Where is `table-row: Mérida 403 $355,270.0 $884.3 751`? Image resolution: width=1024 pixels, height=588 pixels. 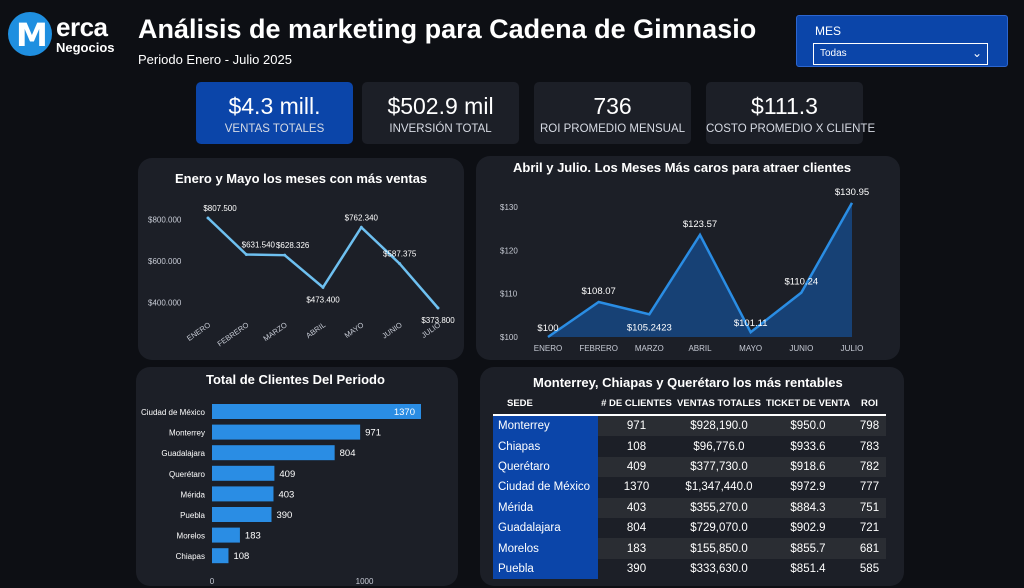 table-row: Mérida 403 $355,270.0 $884.3 751 is located at coordinates (689, 507).